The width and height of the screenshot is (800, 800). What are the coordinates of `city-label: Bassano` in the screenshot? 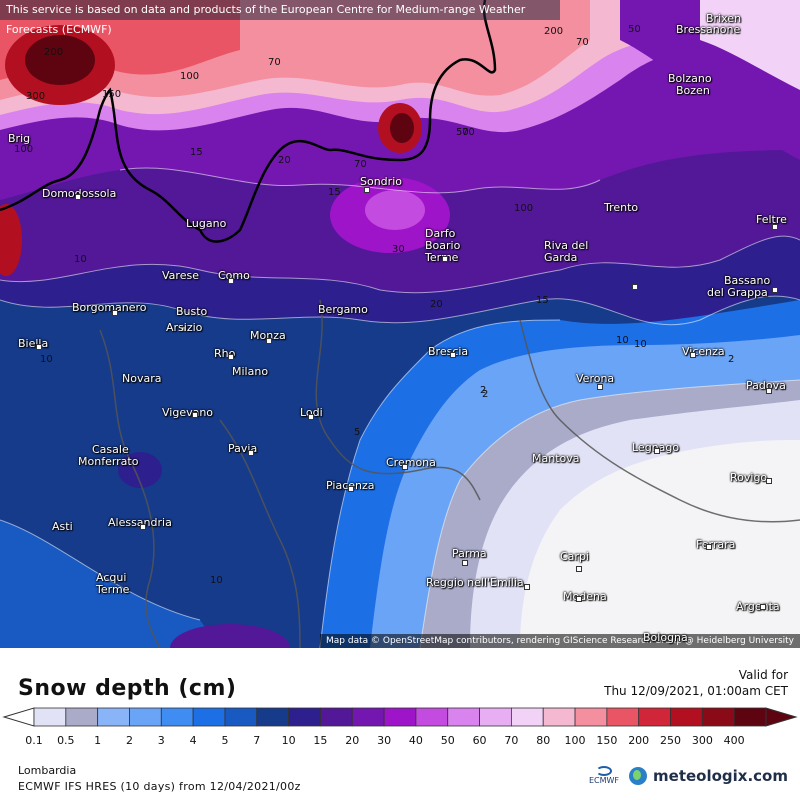 It's located at (747, 280).